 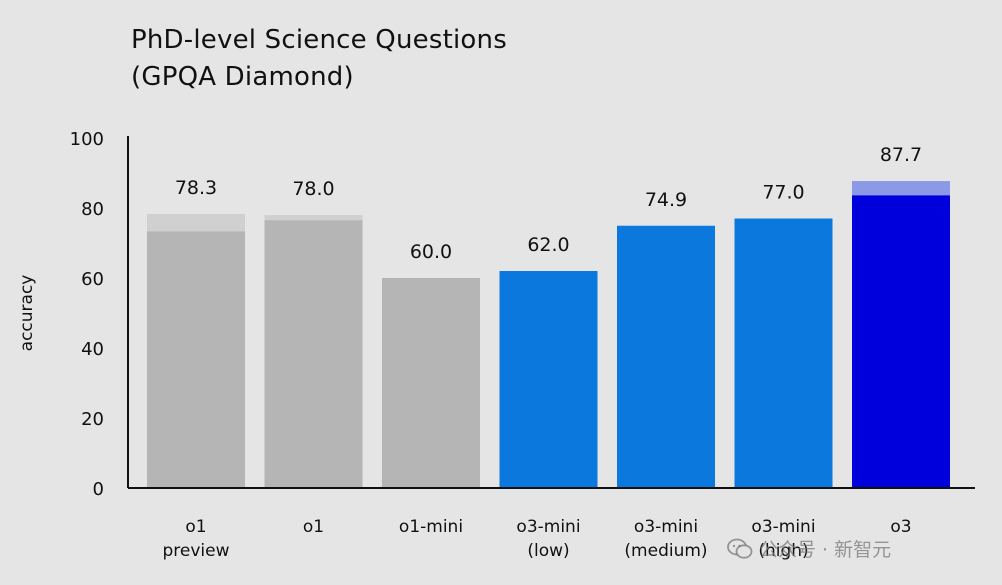 What do you see at coordinates (783, 193) in the screenshot?
I see `value-label-5: 77.0` at bounding box center [783, 193].